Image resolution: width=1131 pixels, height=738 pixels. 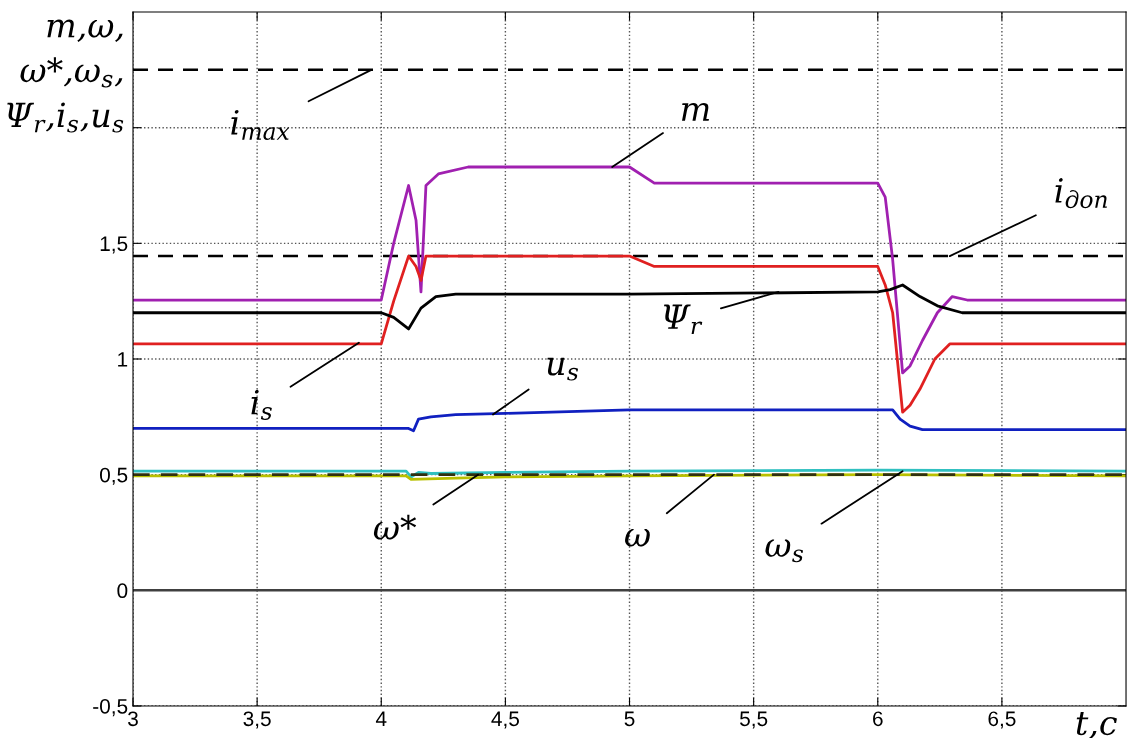 I want to click on annotation: ω*, so click(x=395, y=527).